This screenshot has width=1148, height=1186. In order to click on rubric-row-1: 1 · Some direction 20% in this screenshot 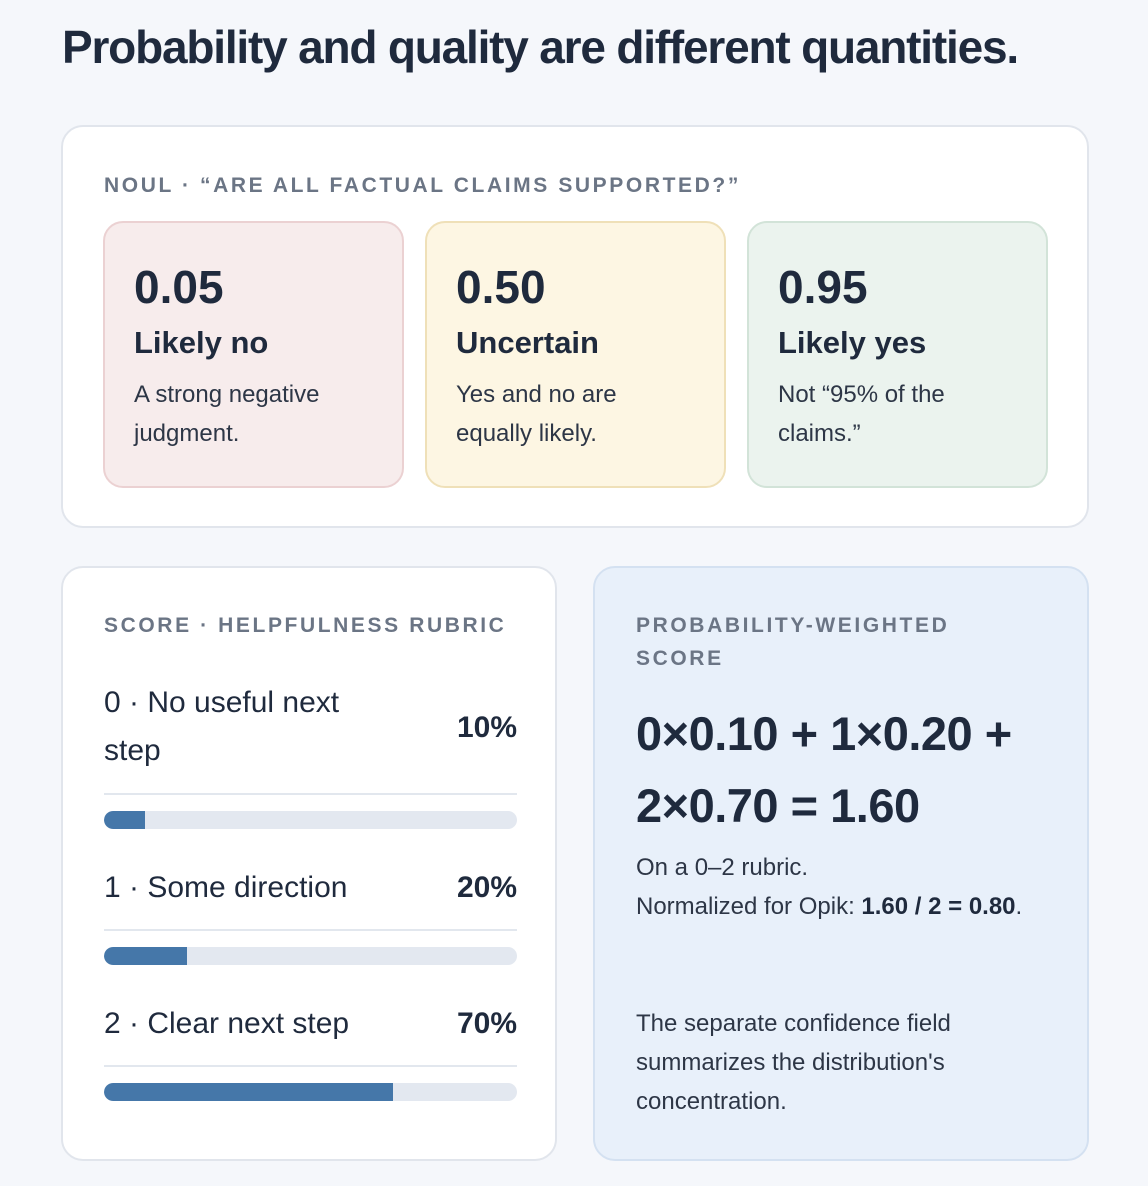, I will do `click(310, 899)`.